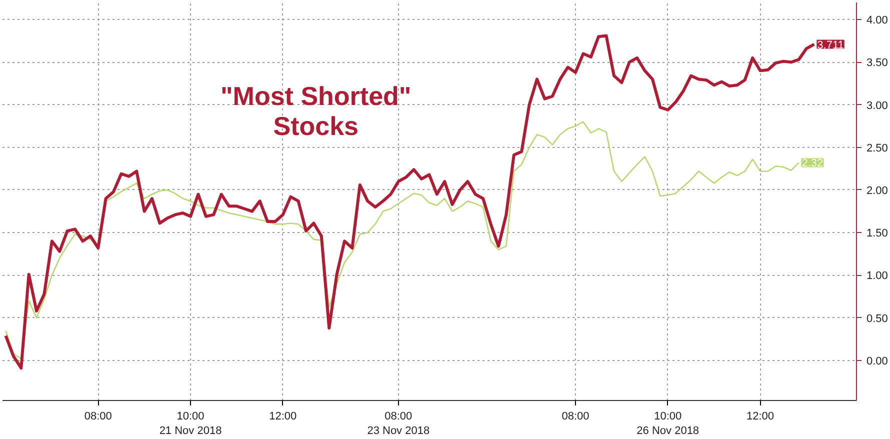 The image size is (890, 439). I want to click on y-tick-label: 3.00, so click(877, 106).